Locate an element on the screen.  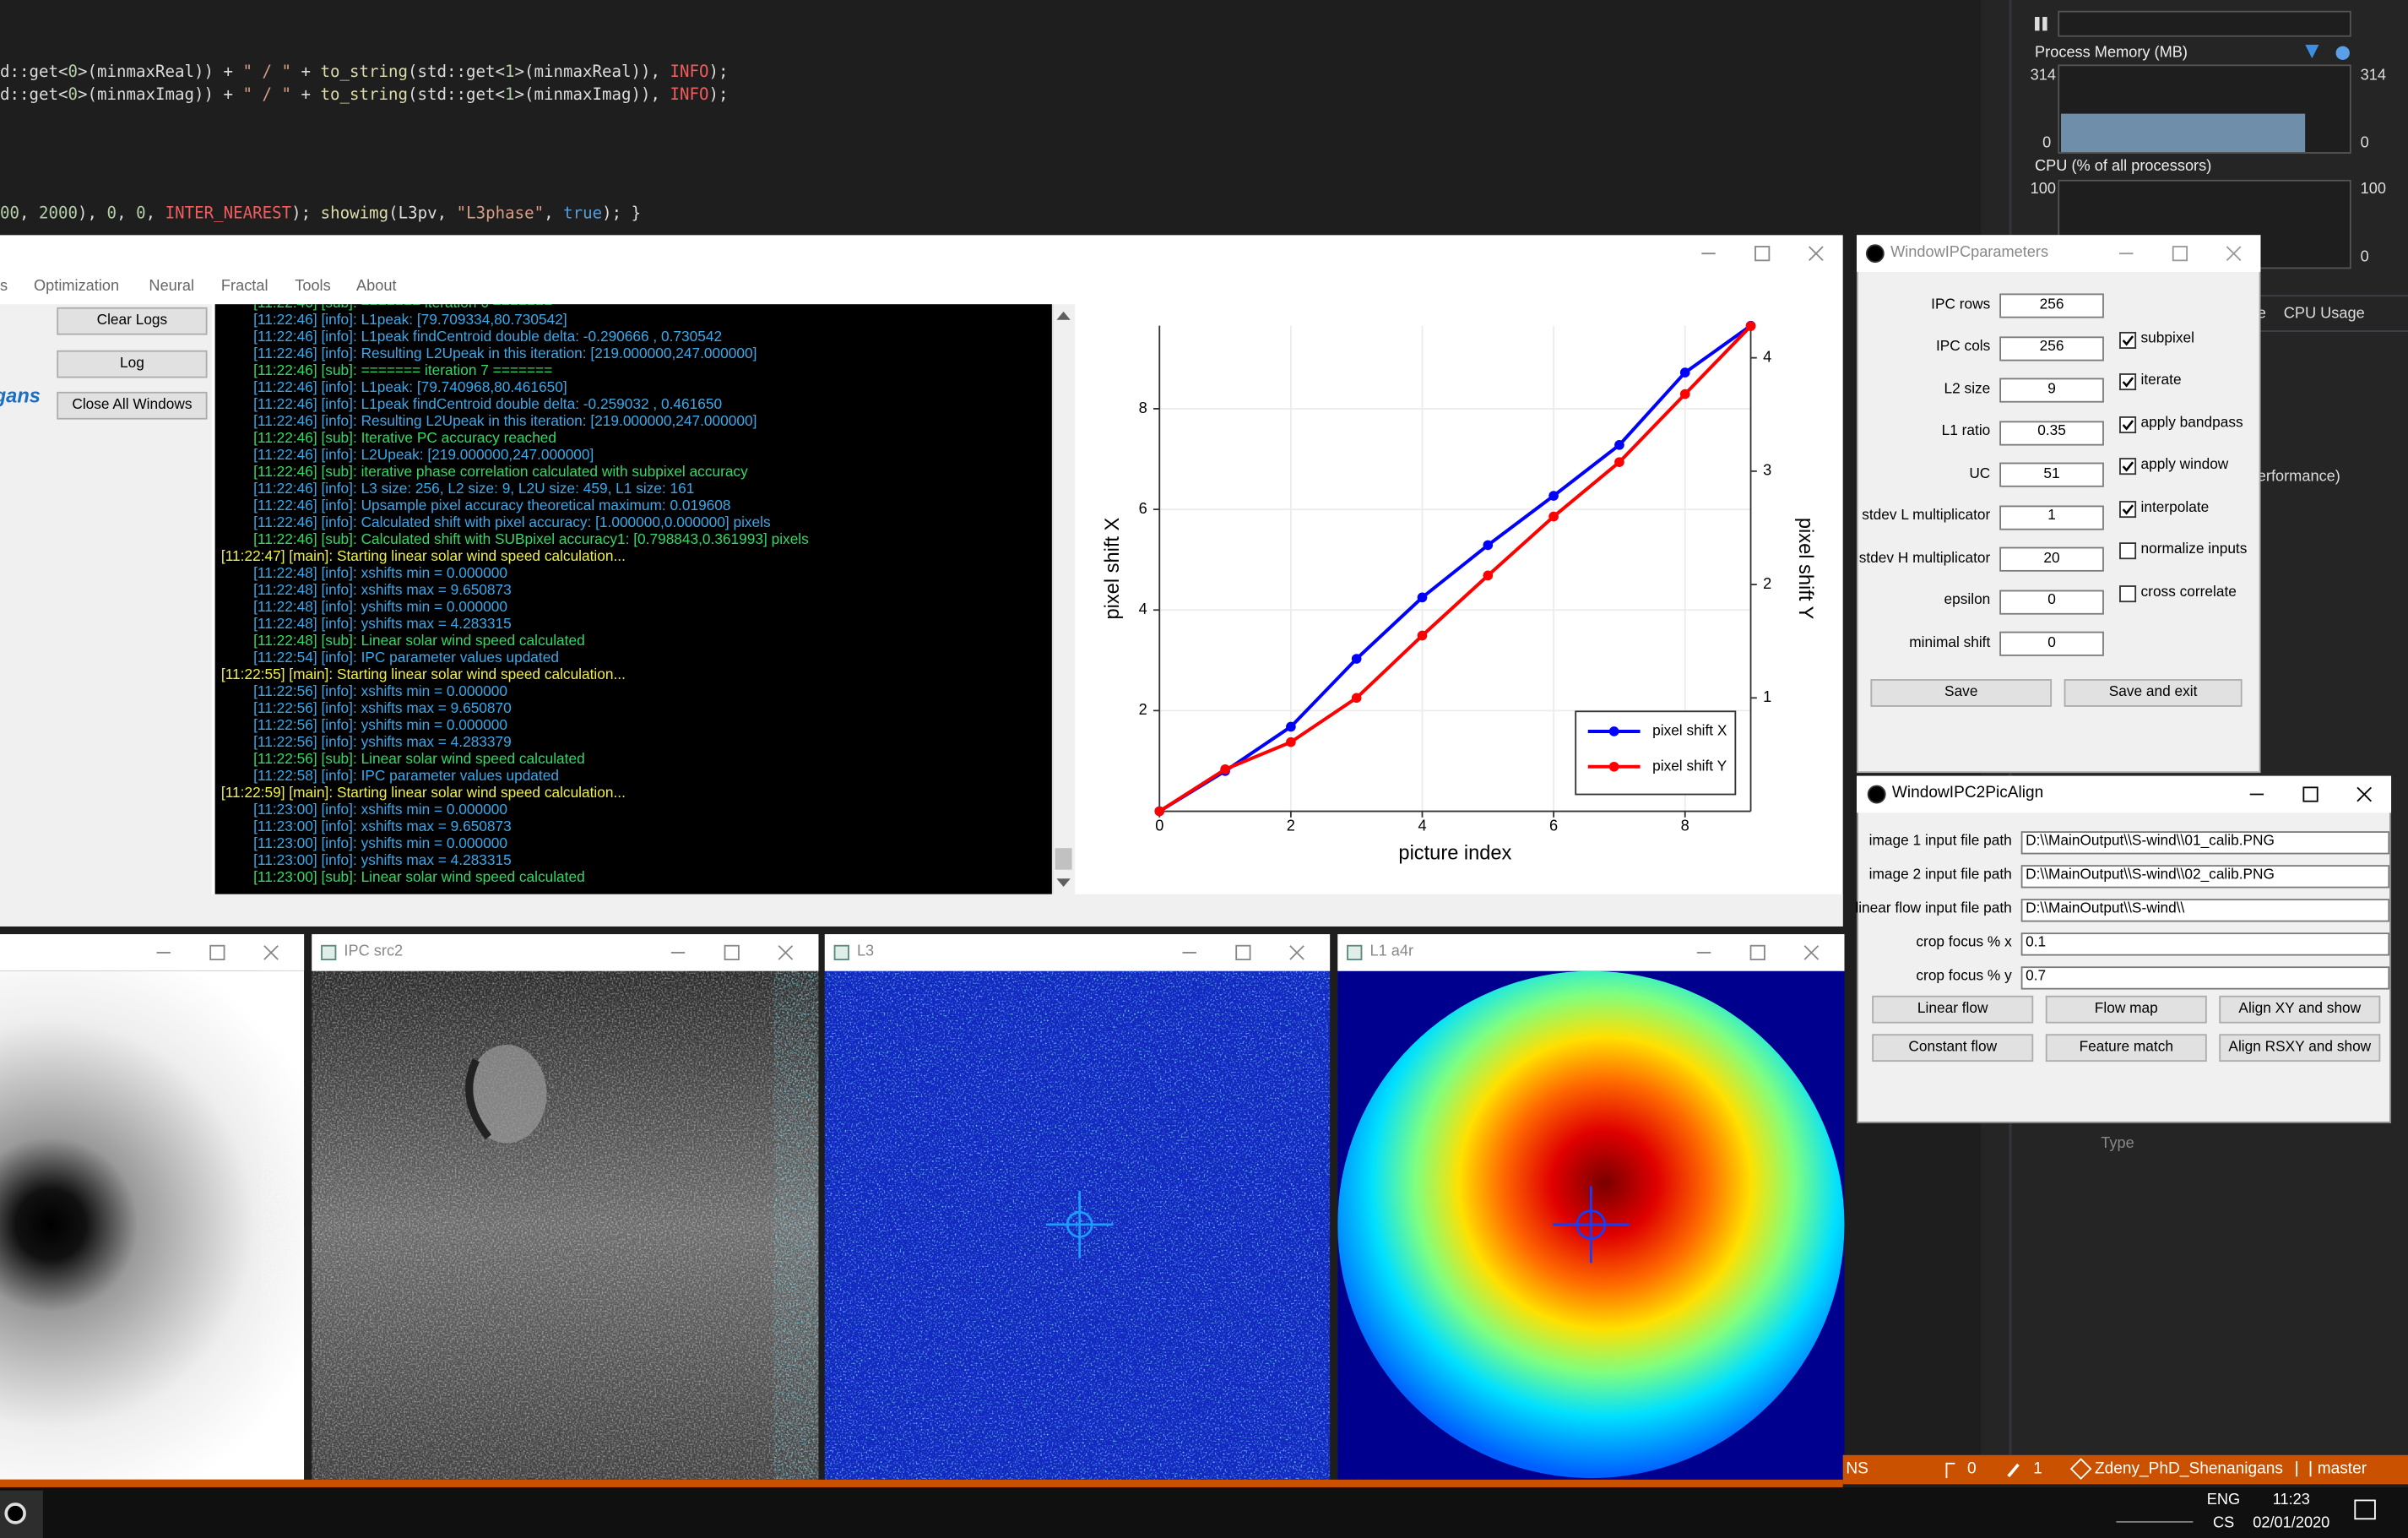
button-label: Flow map is located at coordinates (2126, 1008).